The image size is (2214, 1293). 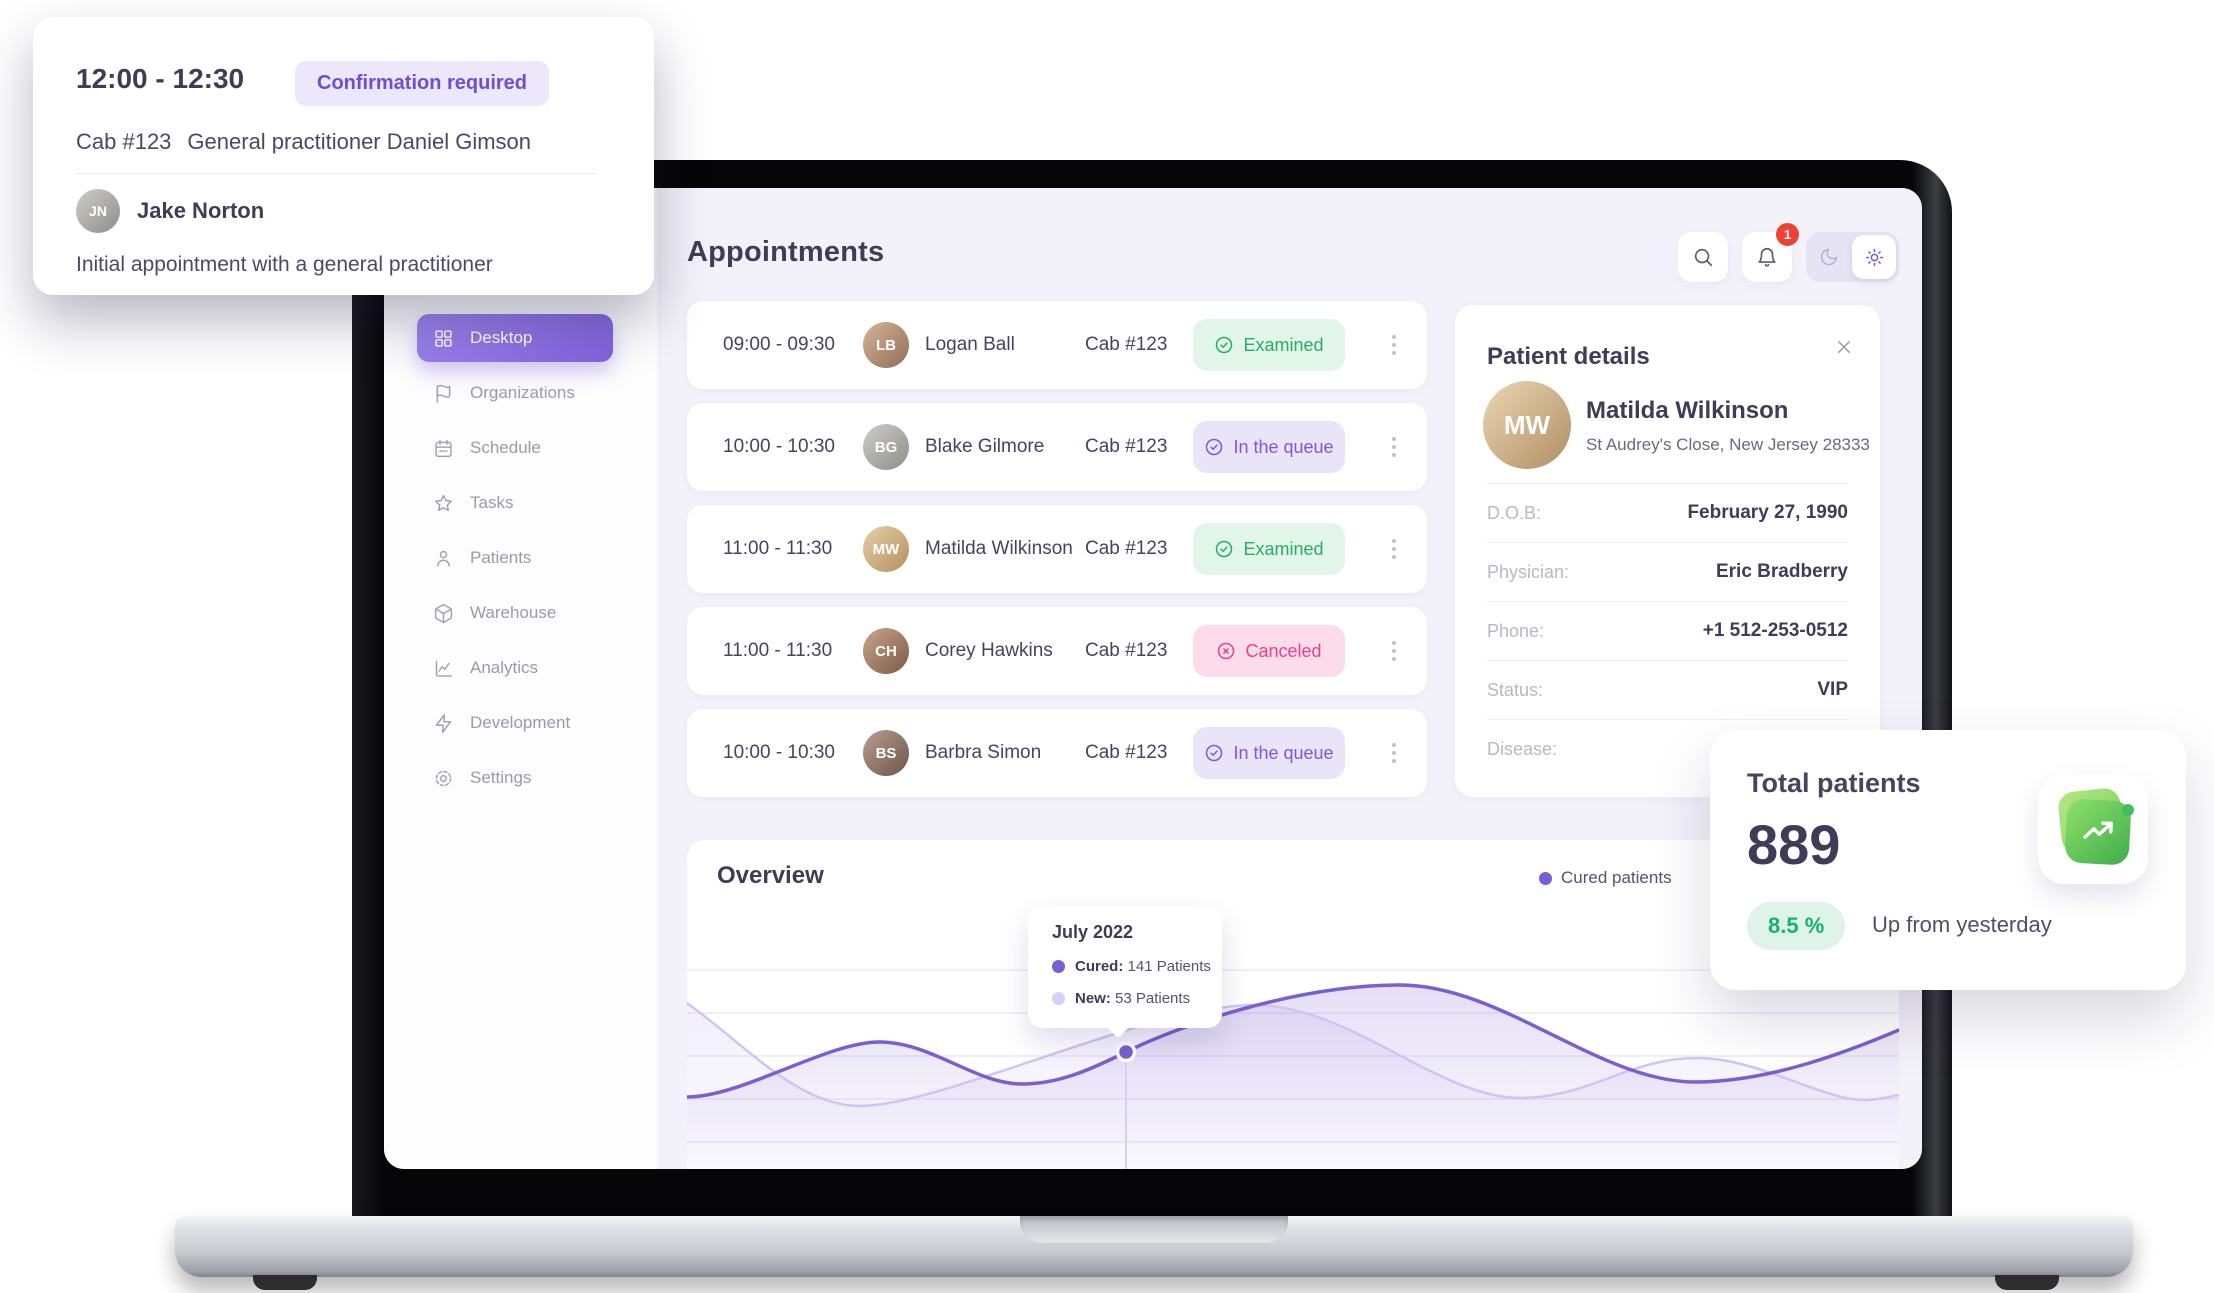 What do you see at coordinates (443, 778) in the screenshot?
I see `gear-icon` at bounding box center [443, 778].